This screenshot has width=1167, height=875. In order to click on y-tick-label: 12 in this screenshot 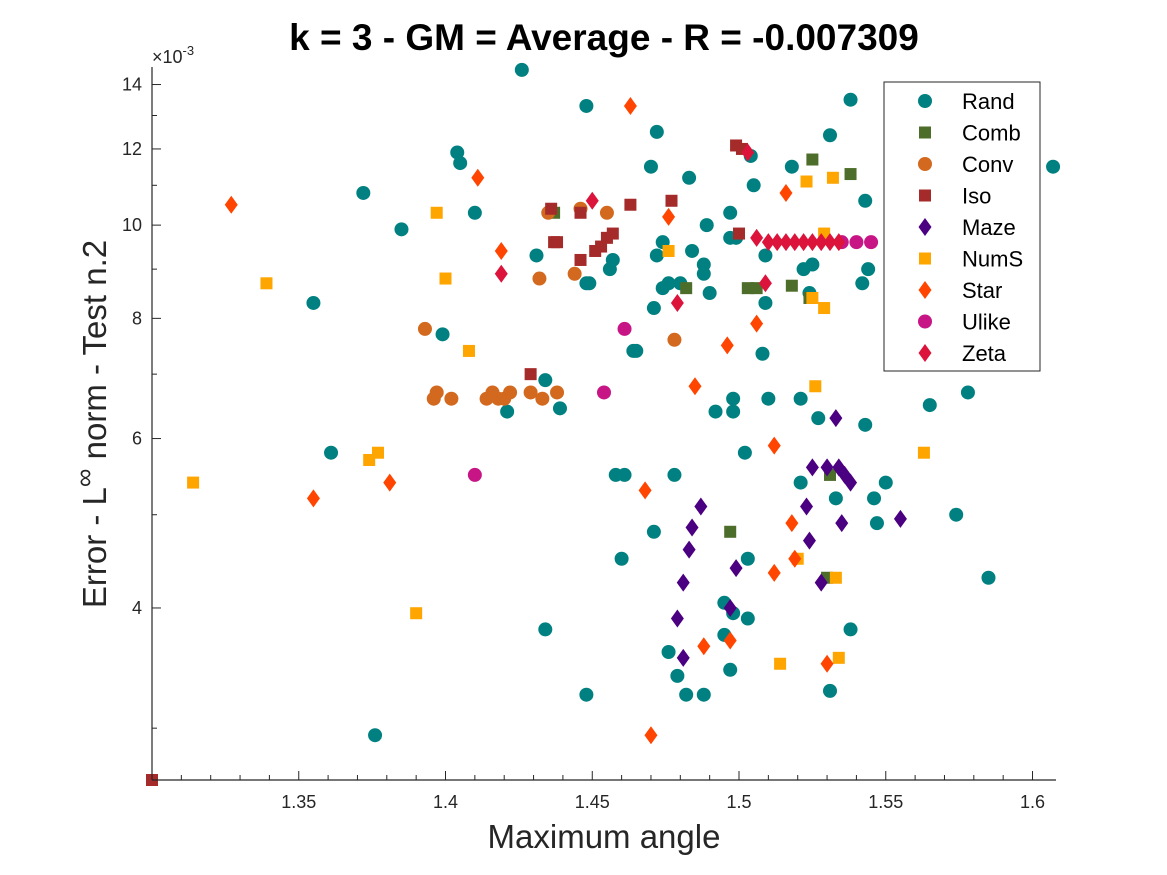, I will do `click(132, 149)`.